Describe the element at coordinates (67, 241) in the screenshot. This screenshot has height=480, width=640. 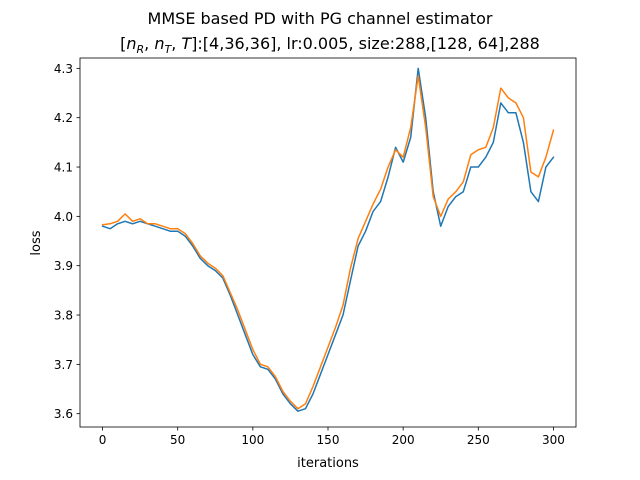
I see `y-axis: 3.6 3.7 3.8 3.9 4.0 4.1 4.2 4.3` at that location.